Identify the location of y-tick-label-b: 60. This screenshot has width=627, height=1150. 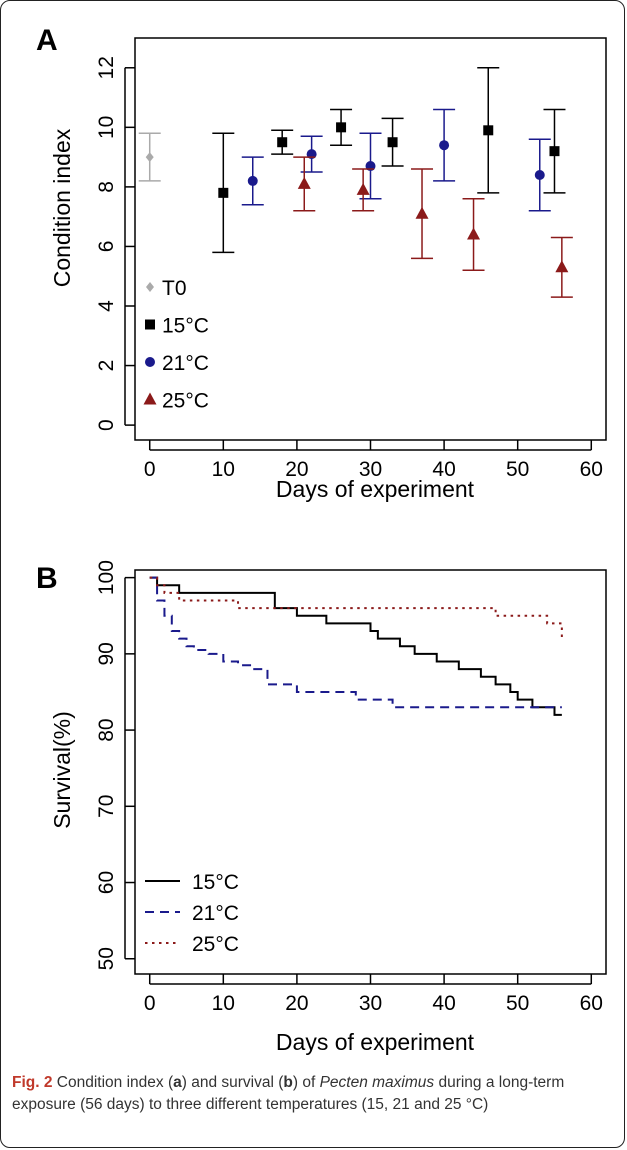
(106, 882).